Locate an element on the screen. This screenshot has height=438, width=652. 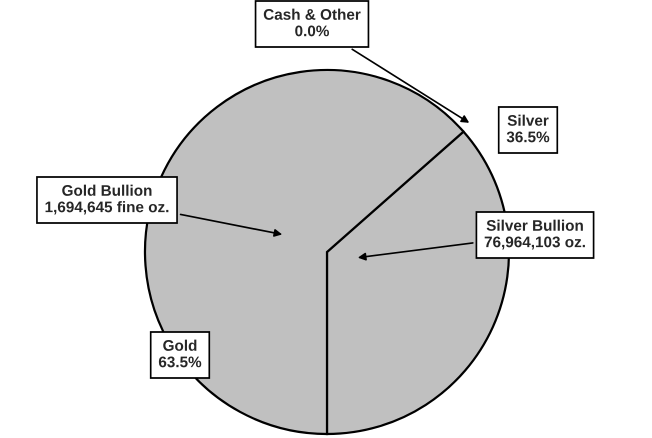
slice-label: Silver is located at coordinates (528, 120).